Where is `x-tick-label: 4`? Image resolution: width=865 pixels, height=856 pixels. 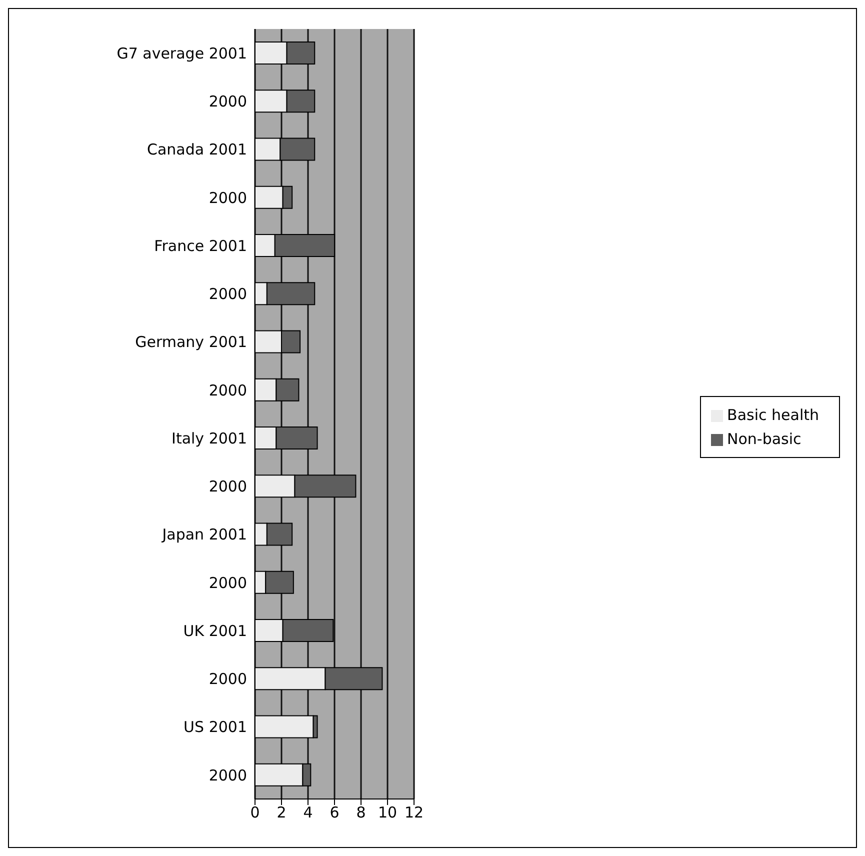
x-tick-label: 4 is located at coordinates (308, 813).